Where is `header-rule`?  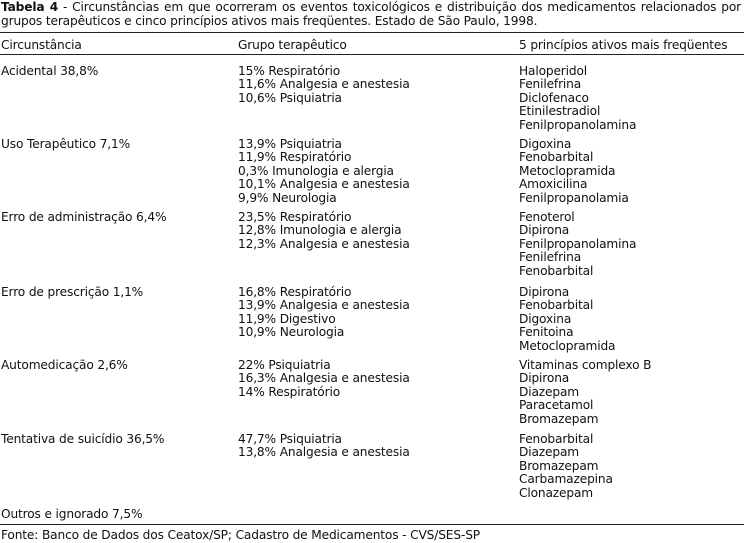 header-rule is located at coordinates (372, 54).